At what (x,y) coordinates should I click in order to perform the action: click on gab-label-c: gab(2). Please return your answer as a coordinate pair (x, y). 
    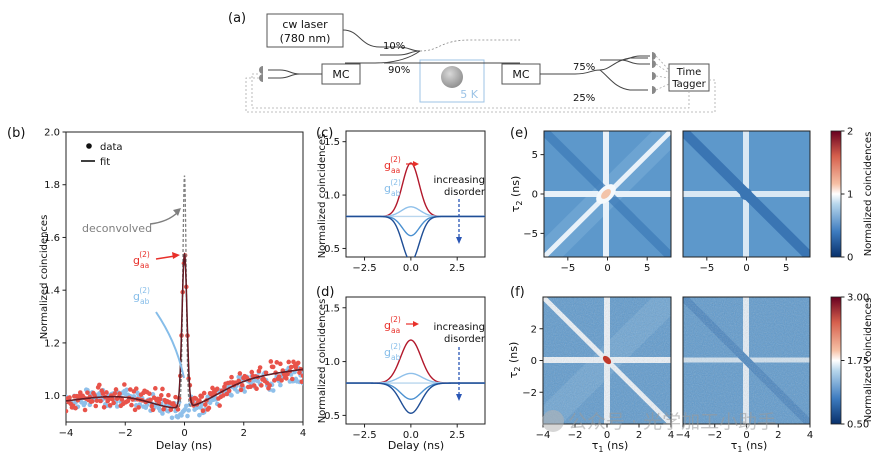
    Looking at the image, I should click on (392, 188).